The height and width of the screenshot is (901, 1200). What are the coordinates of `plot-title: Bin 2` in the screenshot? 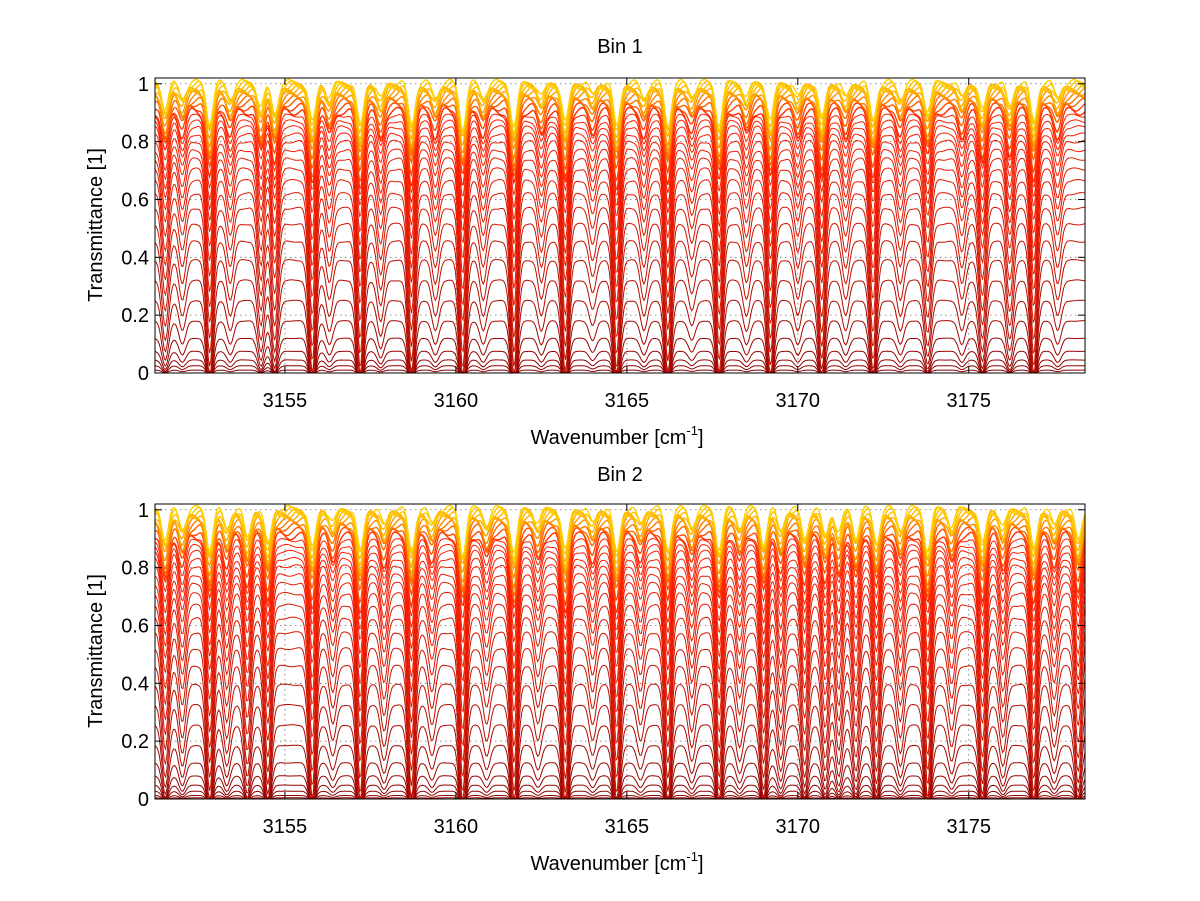 It's located at (620, 475).